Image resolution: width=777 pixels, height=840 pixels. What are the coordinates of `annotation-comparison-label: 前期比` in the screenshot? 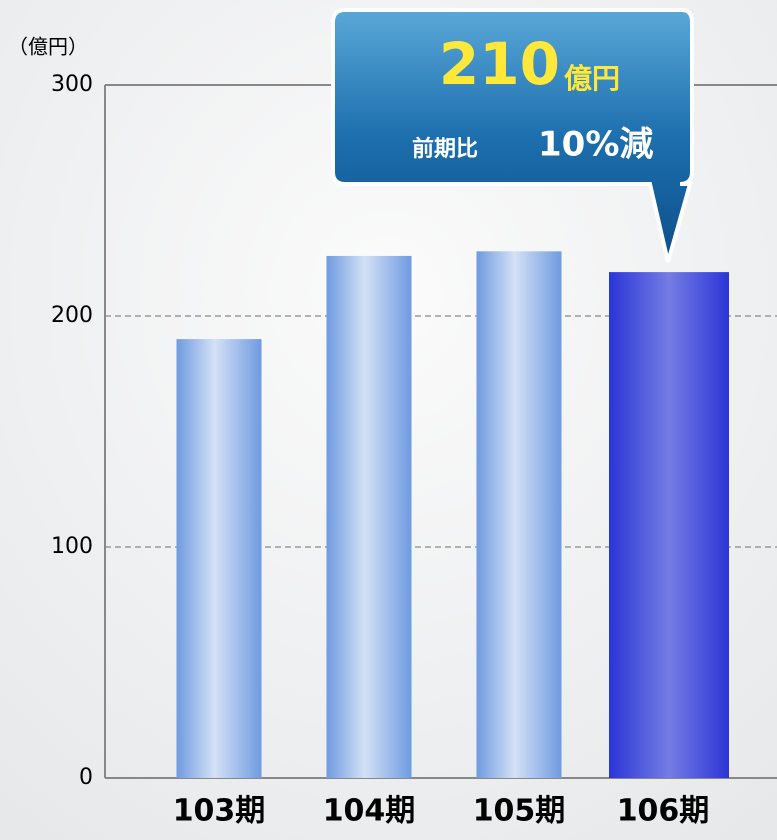 It's located at (445, 149).